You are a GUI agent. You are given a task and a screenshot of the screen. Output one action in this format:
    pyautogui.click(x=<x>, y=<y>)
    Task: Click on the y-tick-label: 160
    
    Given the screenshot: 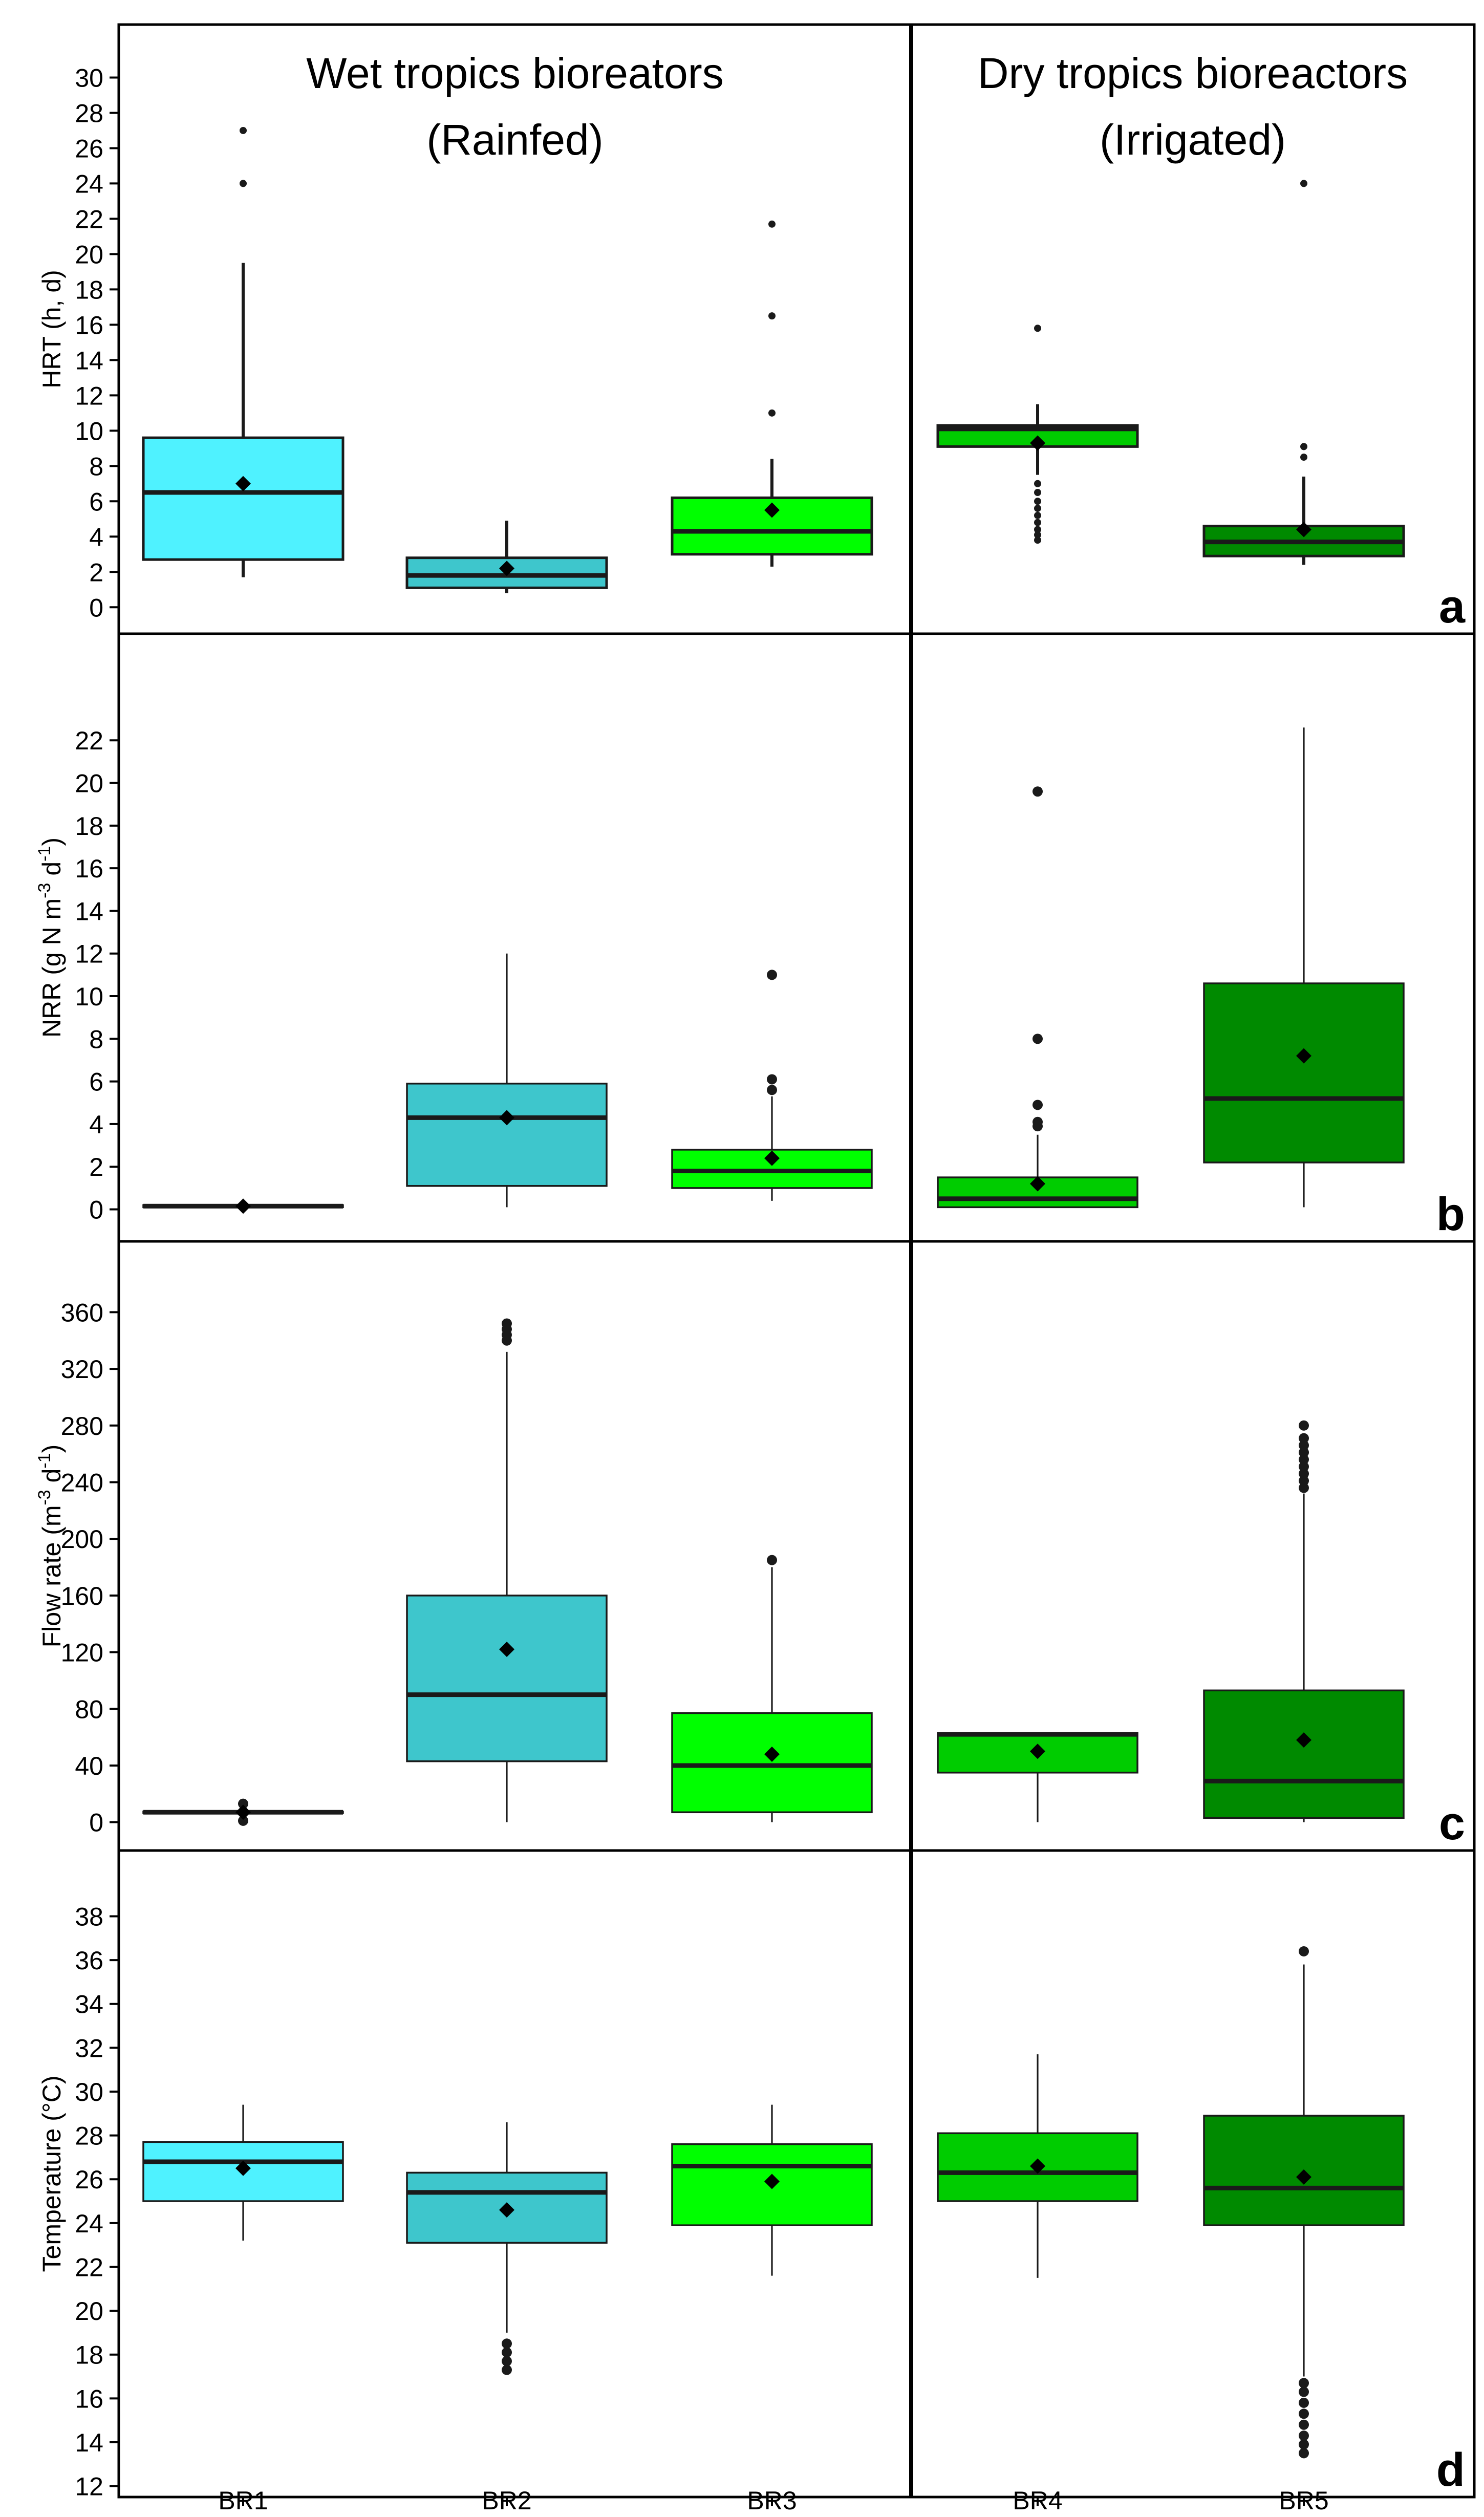 What is the action you would take?
    pyautogui.click(x=82, y=1596)
    